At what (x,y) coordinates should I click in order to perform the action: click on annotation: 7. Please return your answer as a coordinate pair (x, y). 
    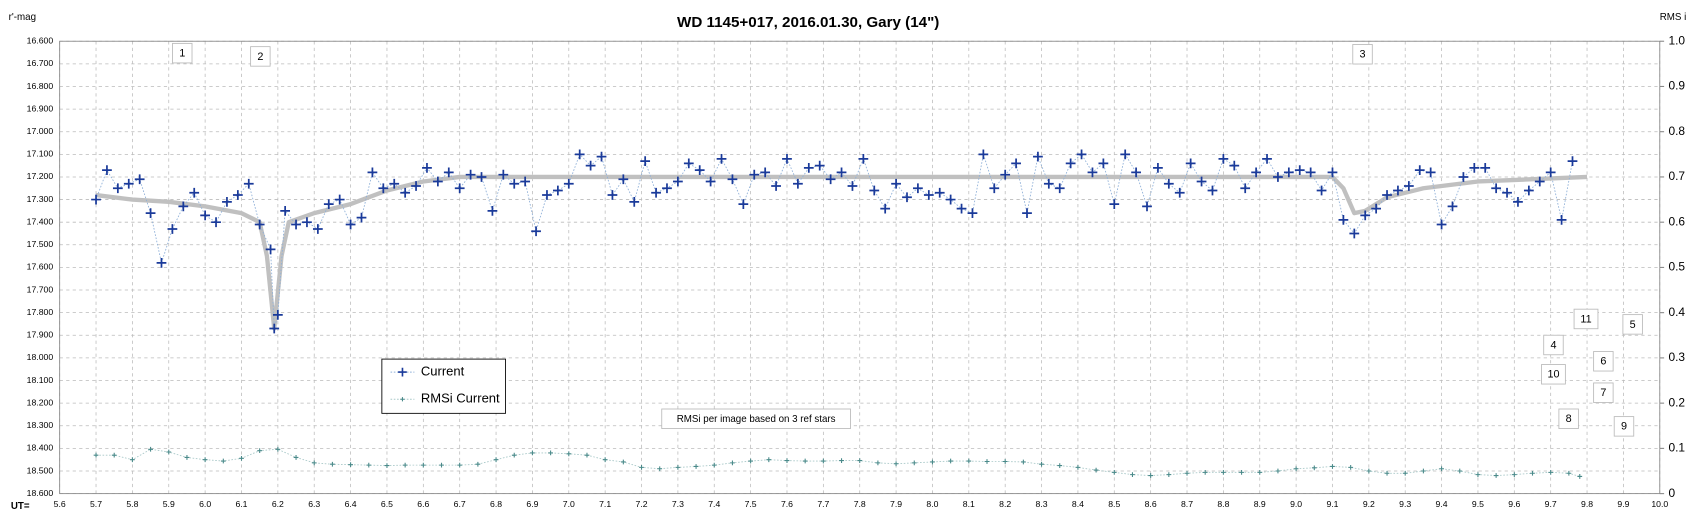
    Looking at the image, I should click on (1603, 393).